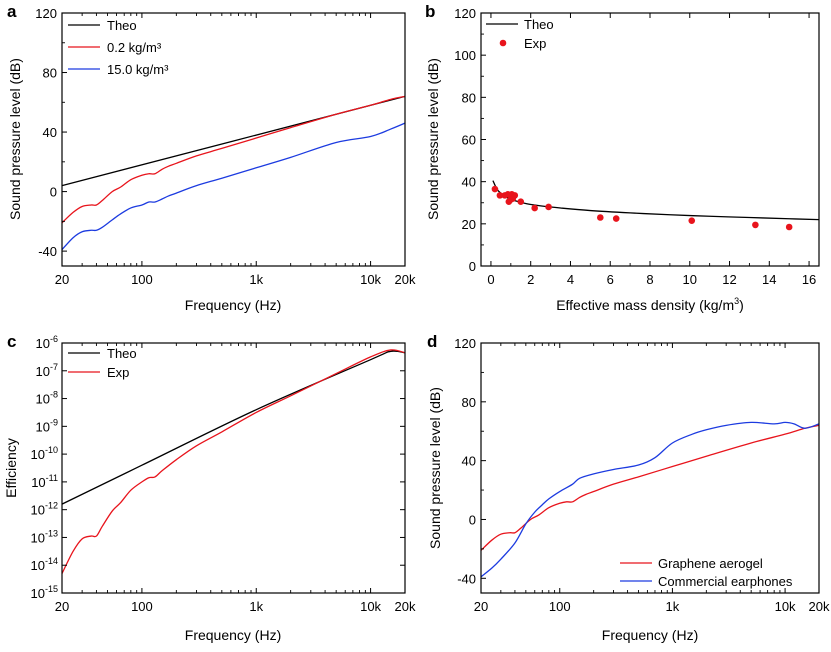  Describe the element at coordinates (430, 11) in the screenshot. I see `panel-letter-b: b` at that location.